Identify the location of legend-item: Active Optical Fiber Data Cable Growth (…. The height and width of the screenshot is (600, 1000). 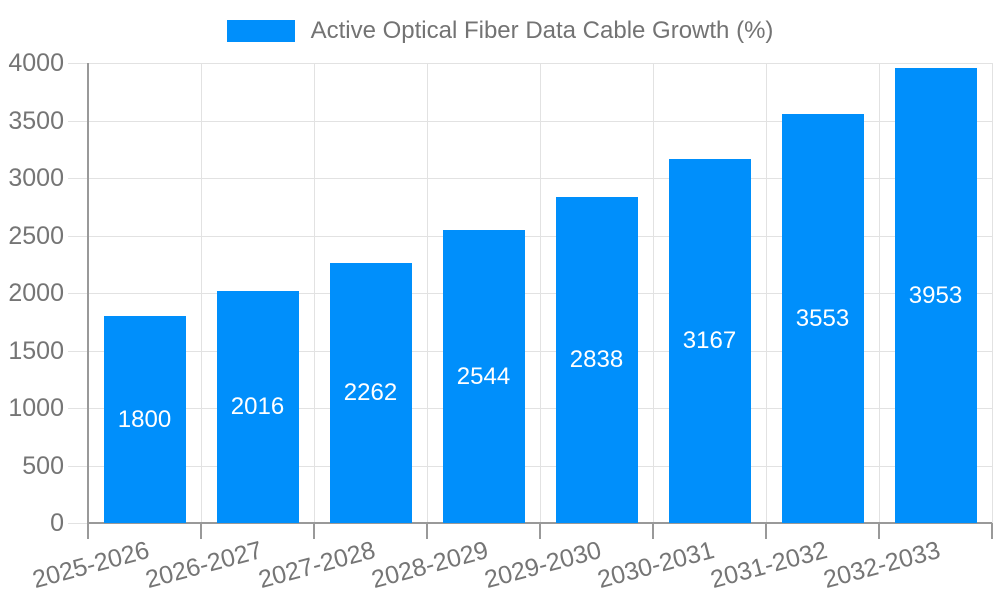
(500, 31).